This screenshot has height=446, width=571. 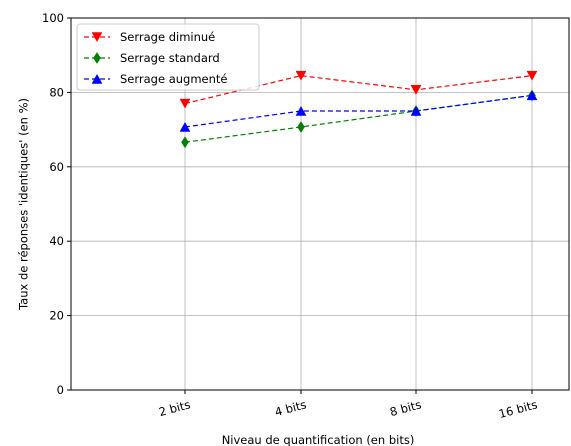 I want to click on series-markers, so click(x=358, y=109).